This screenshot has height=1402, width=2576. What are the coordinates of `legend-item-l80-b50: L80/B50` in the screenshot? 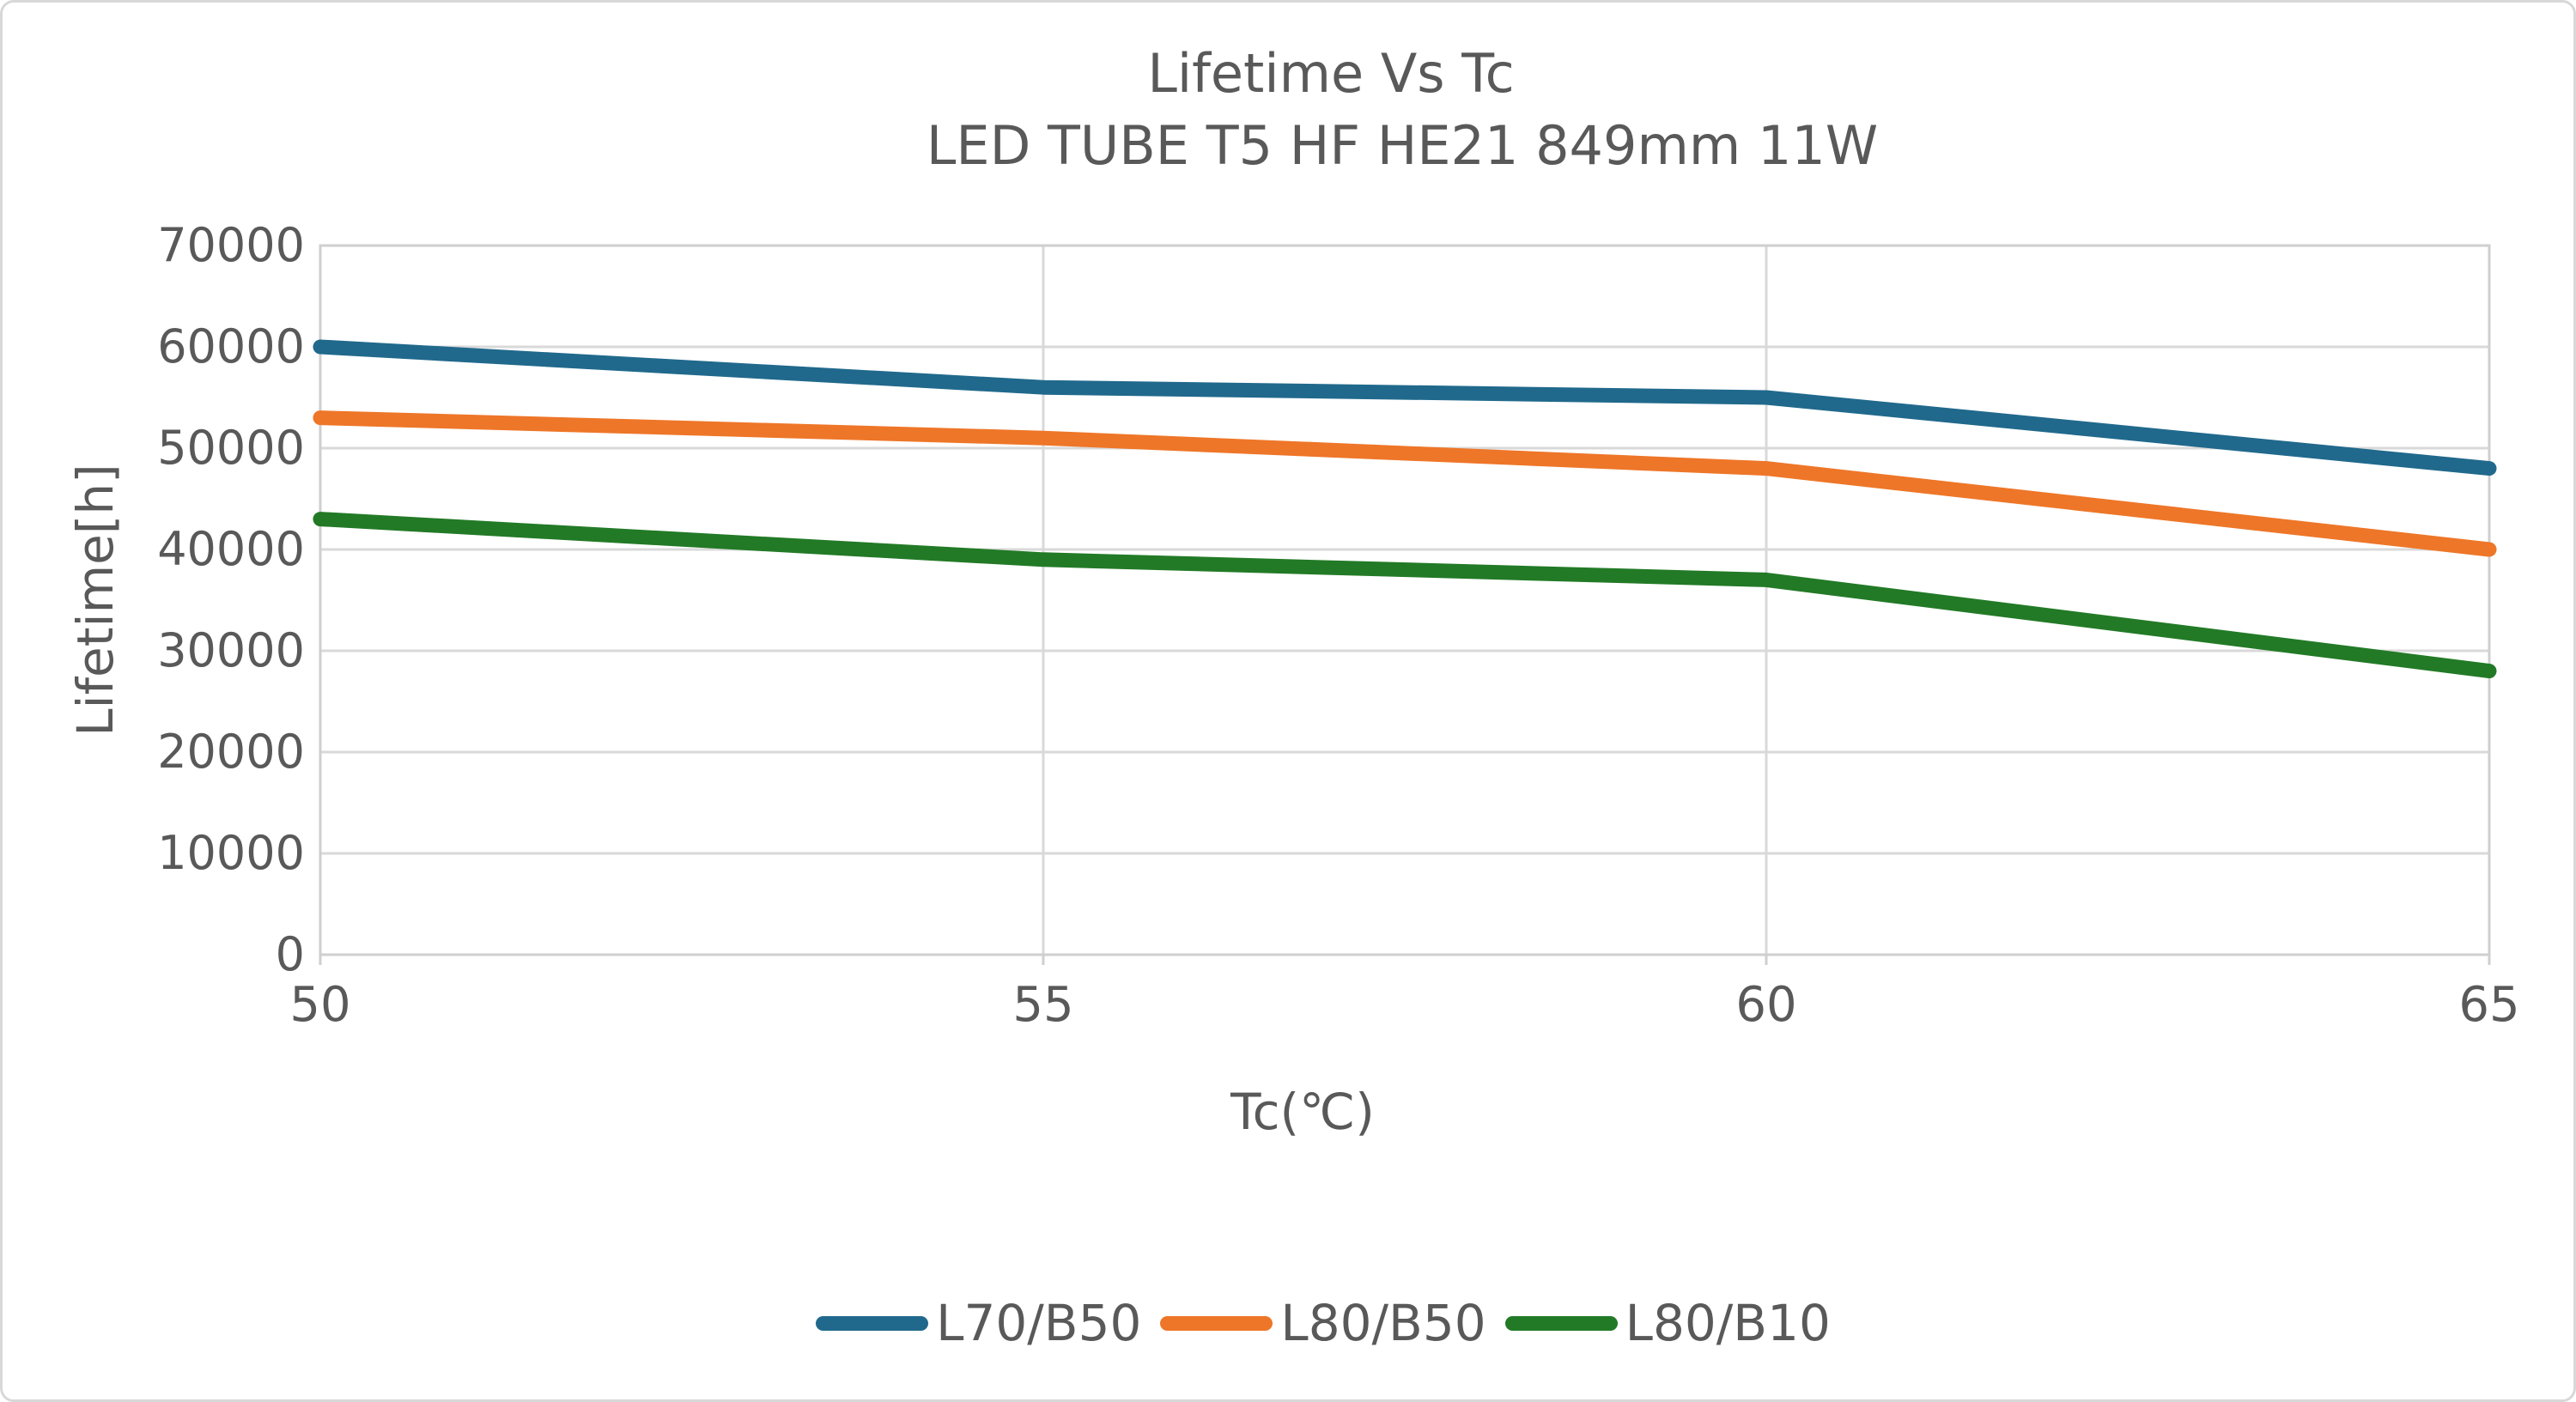 It's located at (1323, 1323).